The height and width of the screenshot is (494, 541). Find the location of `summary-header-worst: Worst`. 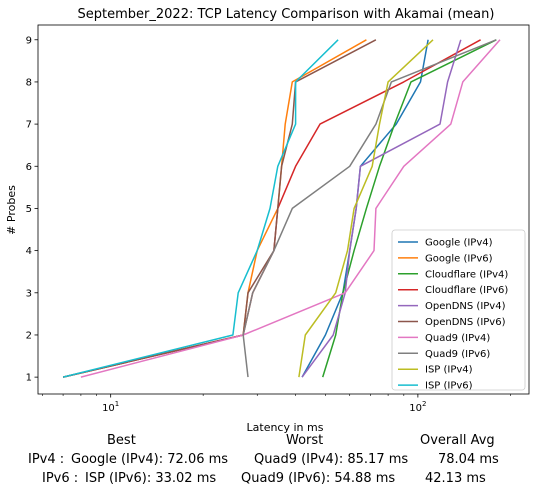

summary-header-worst: Worst is located at coordinates (305, 440).